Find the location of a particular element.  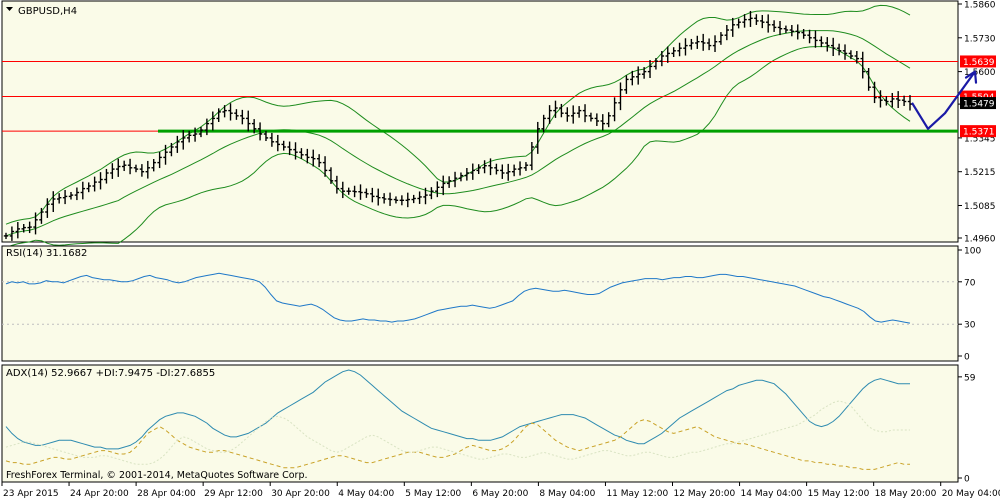

rsi-title: RSI(14) 31.1682 is located at coordinates (46, 253).